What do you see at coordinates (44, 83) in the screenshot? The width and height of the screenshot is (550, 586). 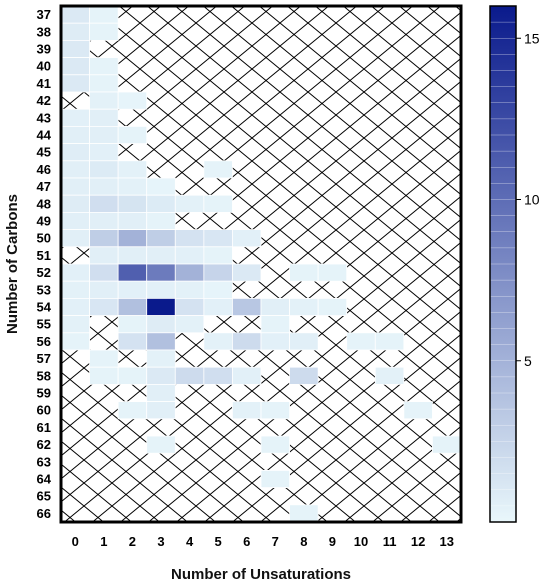 I see `y-tick-label: 41` at bounding box center [44, 83].